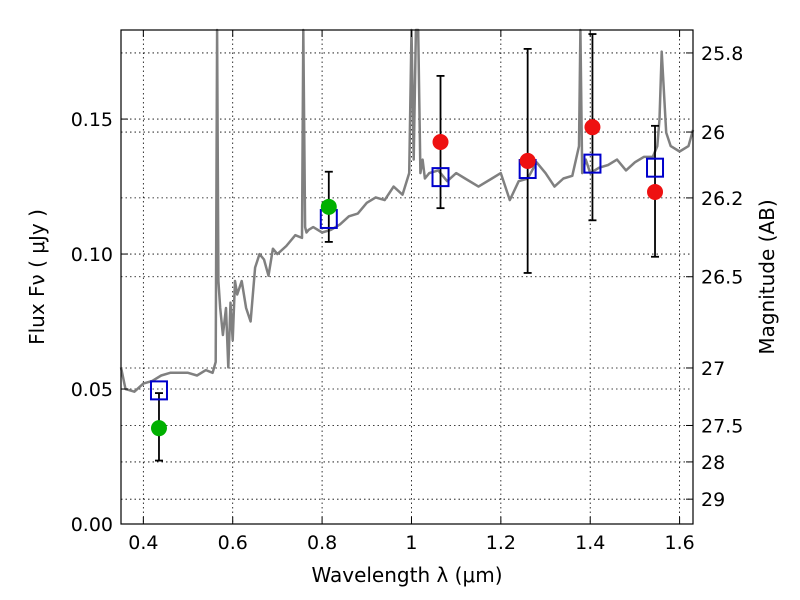 The image size is (800, 600). I want to click on right-tick-label: 26.2, so click(722, 199).